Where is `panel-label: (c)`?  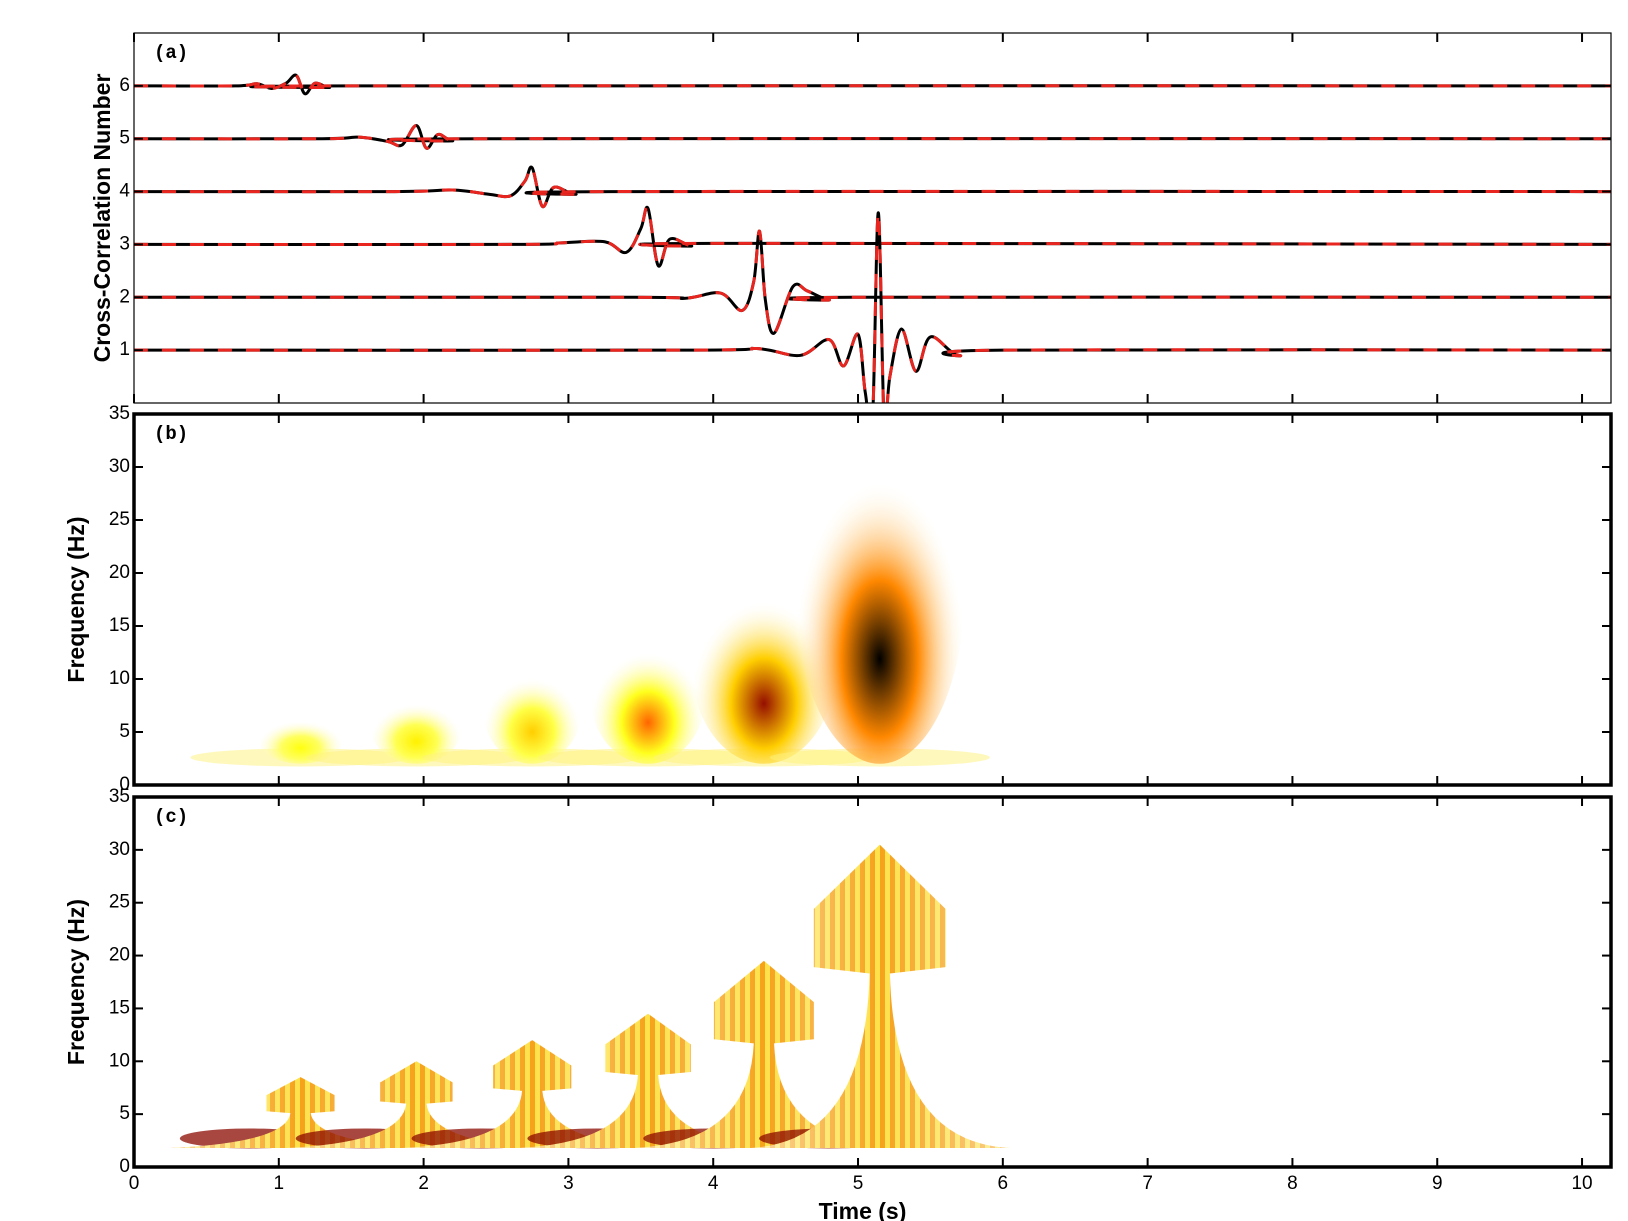 panel-label: (c) is located at coordinates (171, 817).